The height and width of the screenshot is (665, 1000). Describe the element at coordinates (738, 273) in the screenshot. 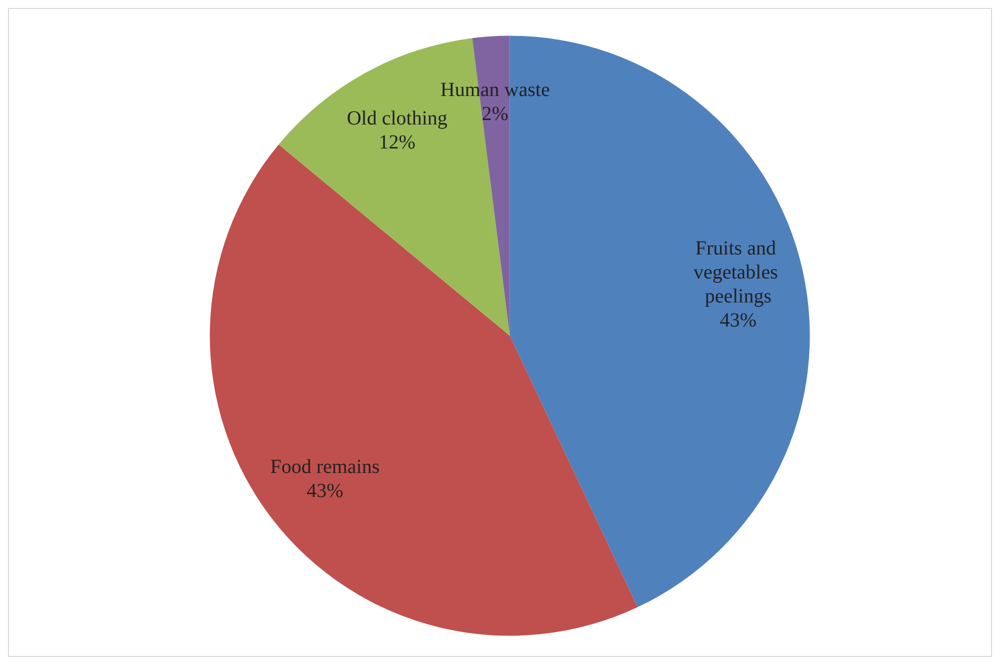

I see `slice-label: Fruits and vegetables peelings` at that location.